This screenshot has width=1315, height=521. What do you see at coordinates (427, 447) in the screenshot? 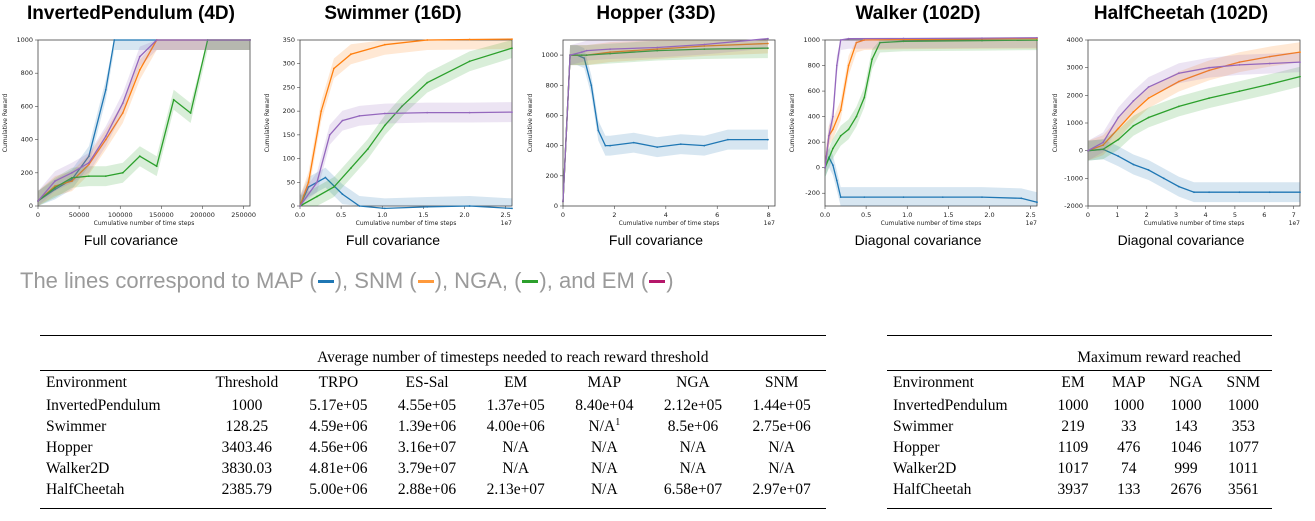
I see `table-cell: 3.16e+07` at bounding box center [427, 447].